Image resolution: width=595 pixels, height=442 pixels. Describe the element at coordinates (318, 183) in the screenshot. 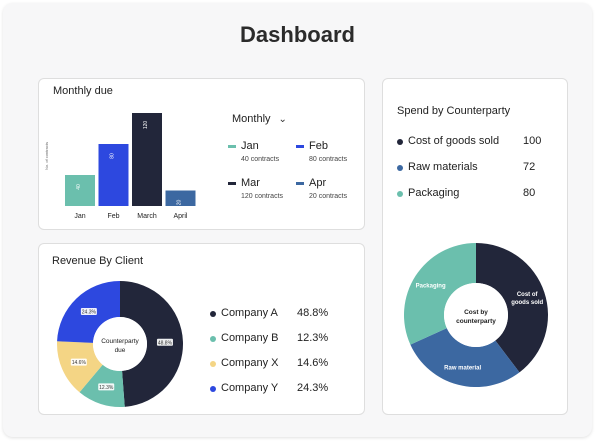

I see `legend-label: Apr` at that location.